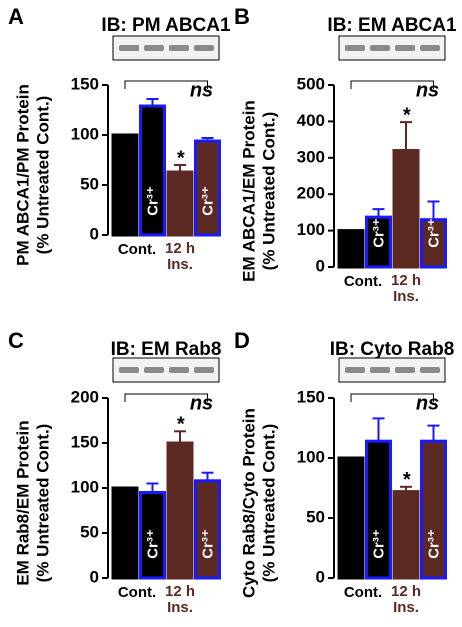 This screenshot has width=462, height=627. I want to click on panel-title: IB: PM ABCA1, so click(166, 25).